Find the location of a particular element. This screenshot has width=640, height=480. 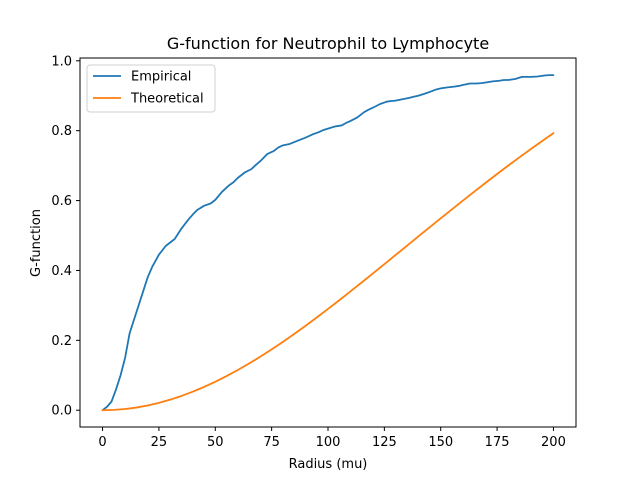

x-axis-label: Radius (mu) is located at coordinates (328, 464).